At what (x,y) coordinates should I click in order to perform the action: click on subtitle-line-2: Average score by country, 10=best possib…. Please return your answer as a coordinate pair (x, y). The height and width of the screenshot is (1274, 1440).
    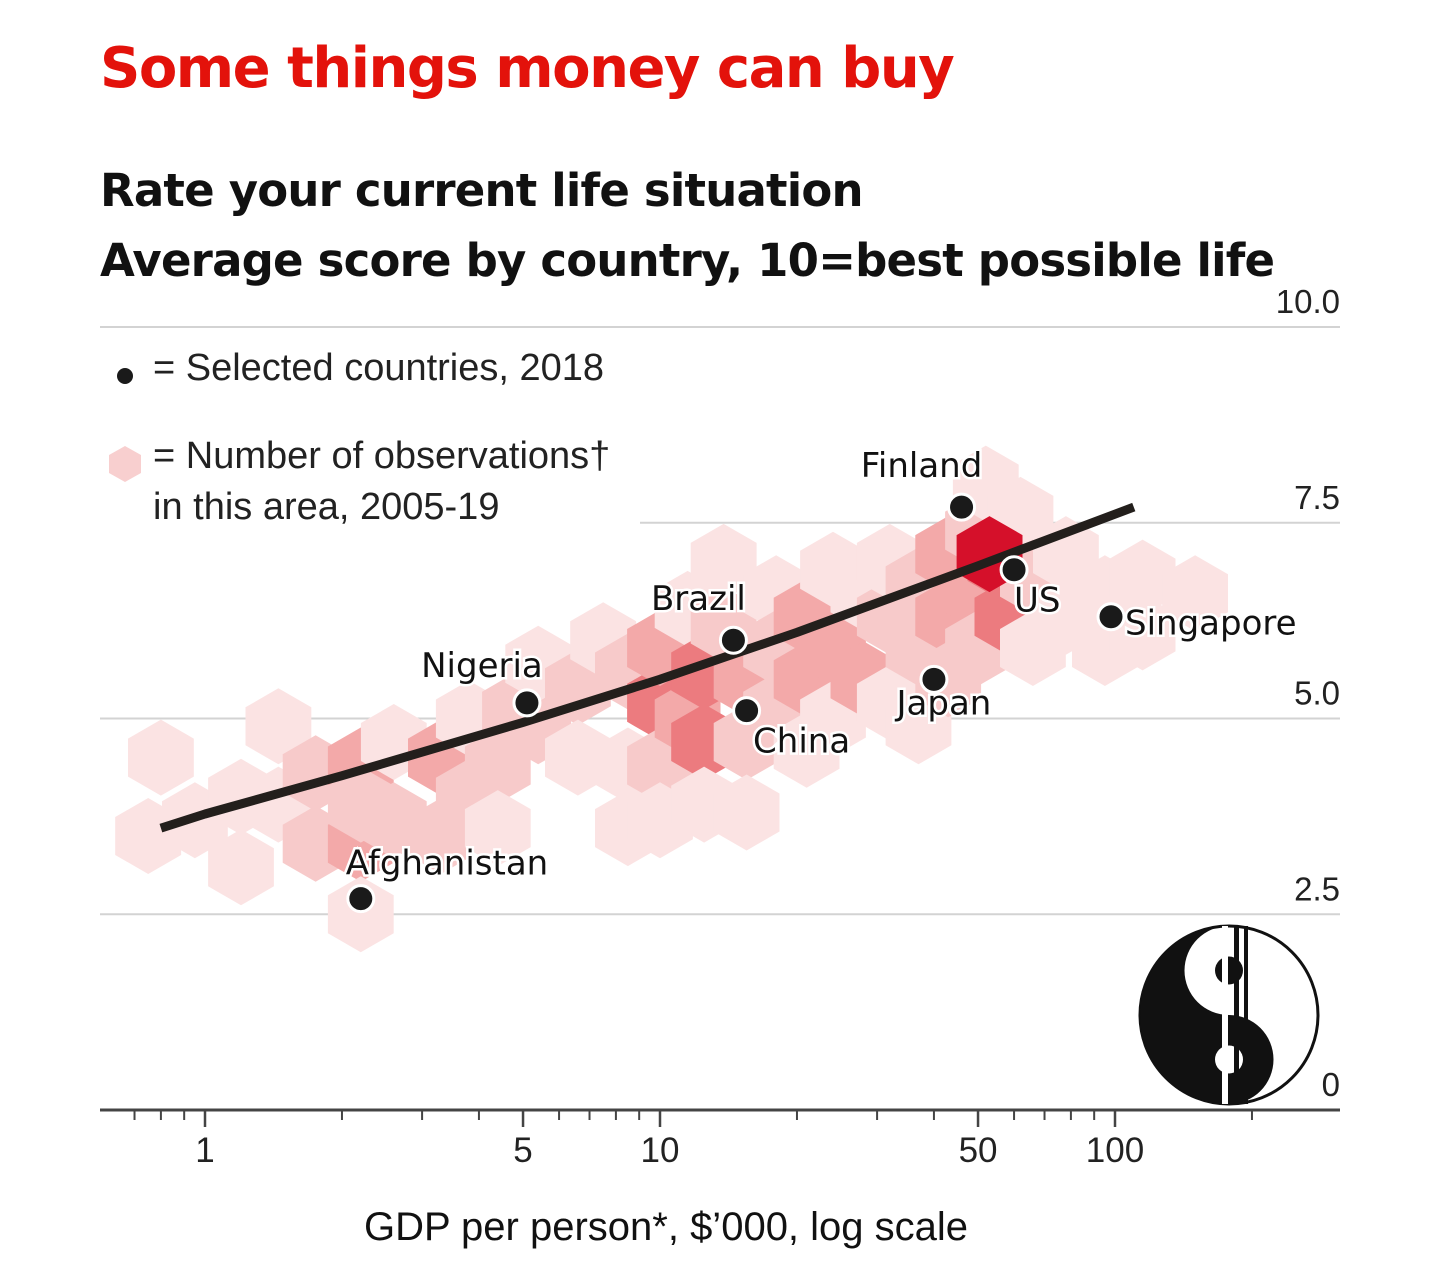
    Looking at the image, I should click on (687, 260).